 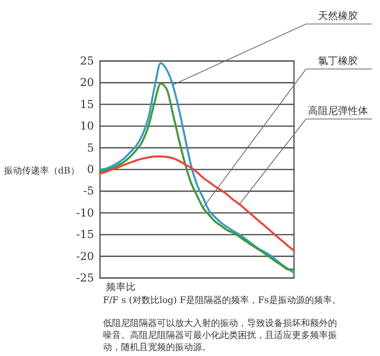 I want to click on y-tick-label: -5, so click(x=88, y=191).